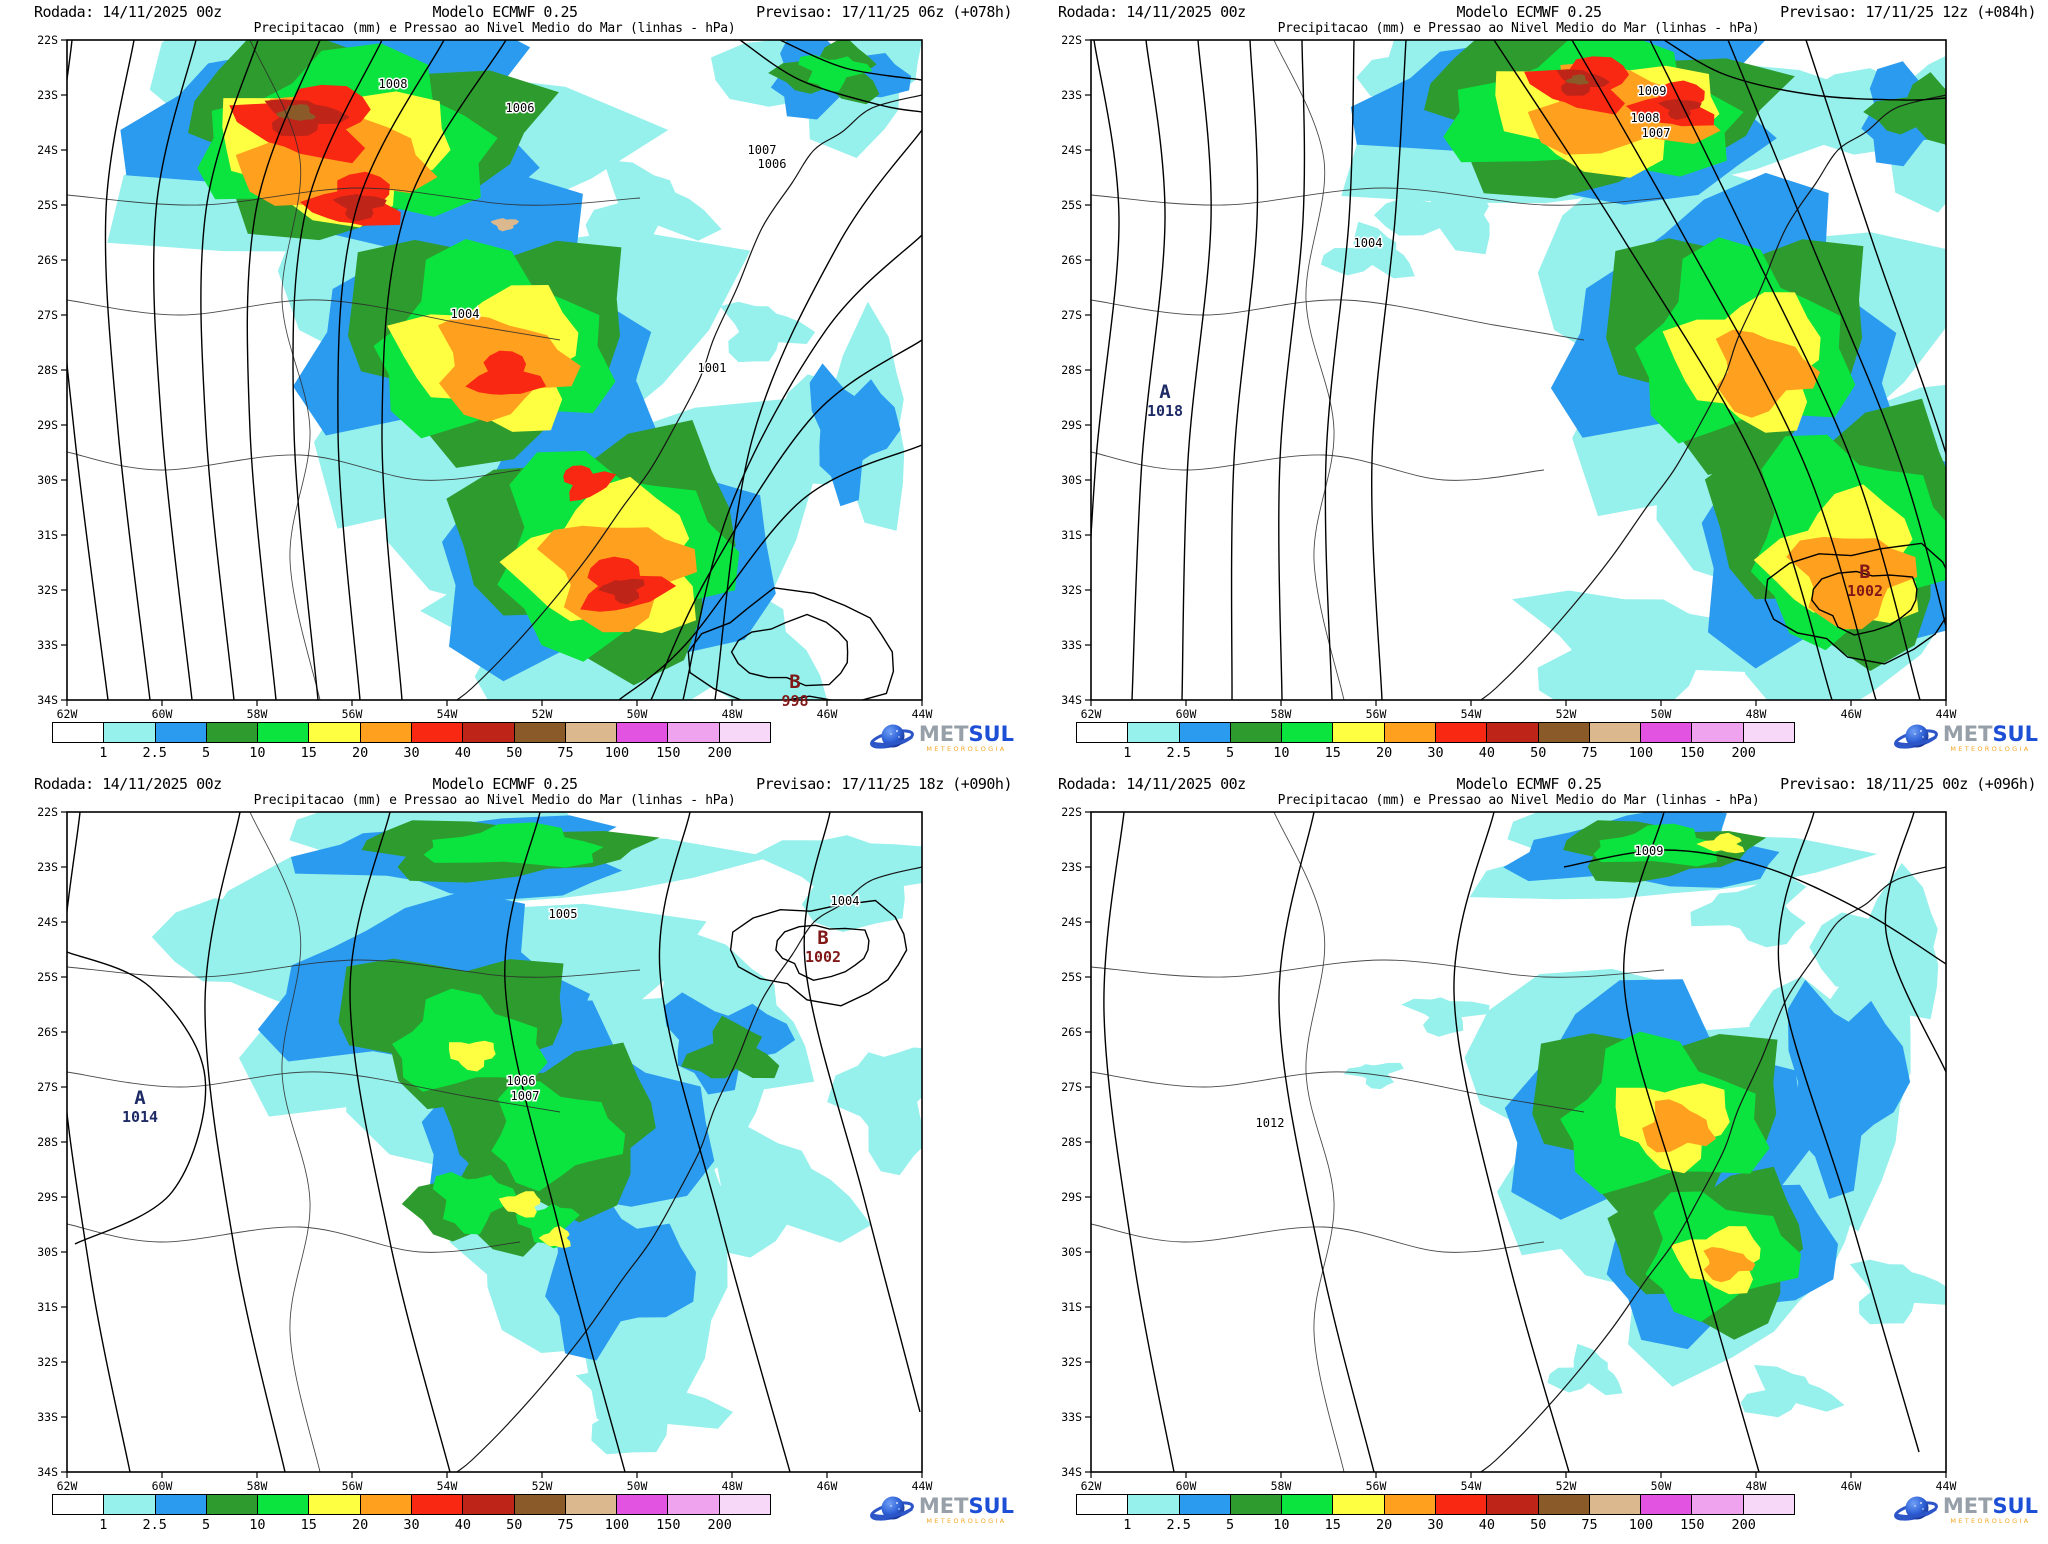 The width and height of the screenshot is (2048, 1544). What do you see at coordinates (943, 733) in the screenshot?
I see `logo-met-text: MET` at bounding box center [943, 733].